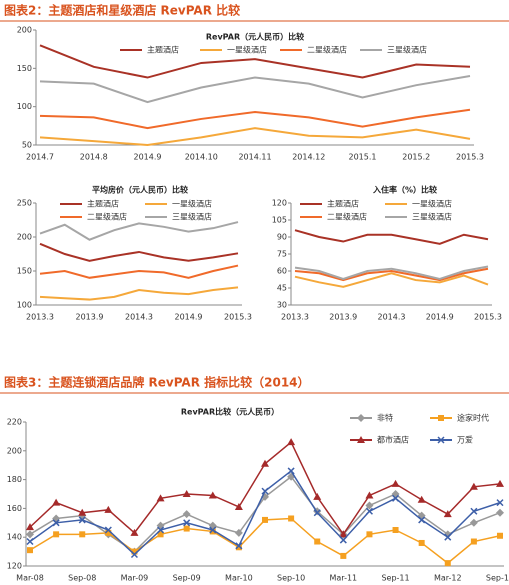 The image size is (509, 585). I want to click on x-tick-label: Sep-08, so click(82, 578).